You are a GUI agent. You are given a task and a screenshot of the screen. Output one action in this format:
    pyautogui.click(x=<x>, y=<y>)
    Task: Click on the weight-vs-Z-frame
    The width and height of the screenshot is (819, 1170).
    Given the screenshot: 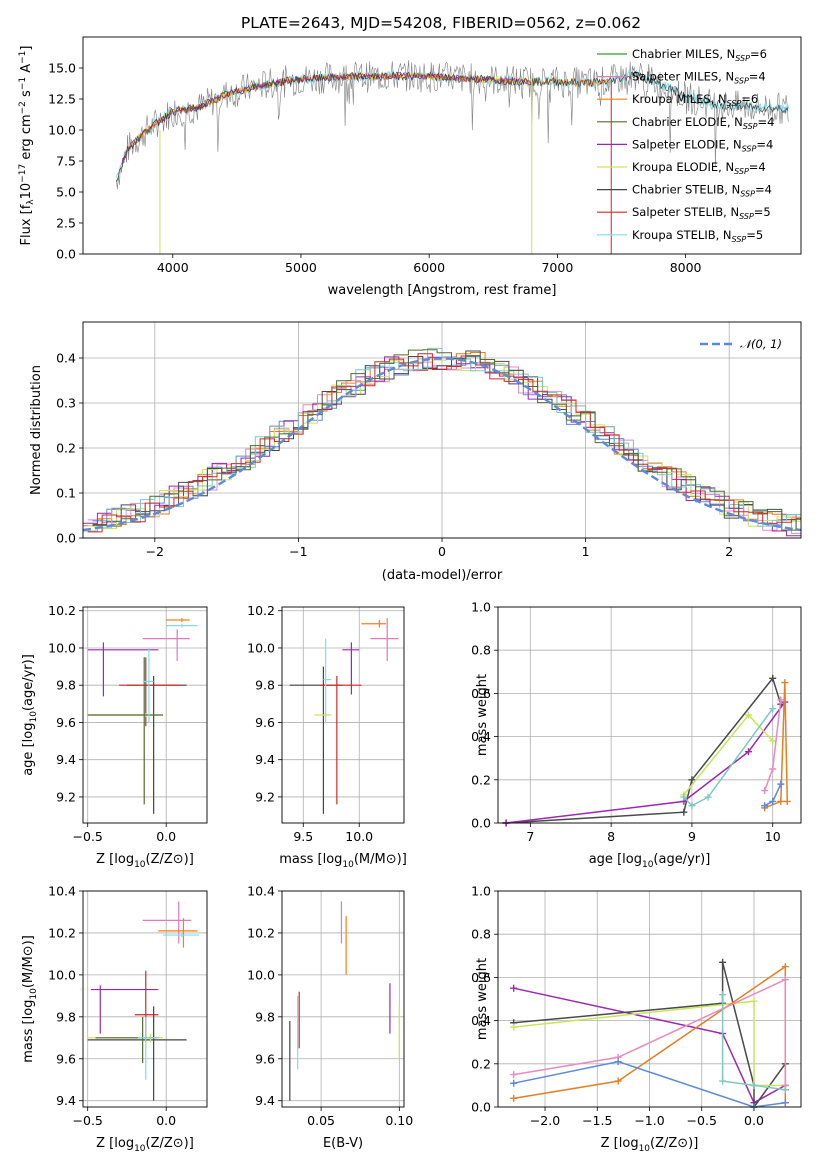 What is the action you would take?
    pyautogui.click(x=649, y=999)
    